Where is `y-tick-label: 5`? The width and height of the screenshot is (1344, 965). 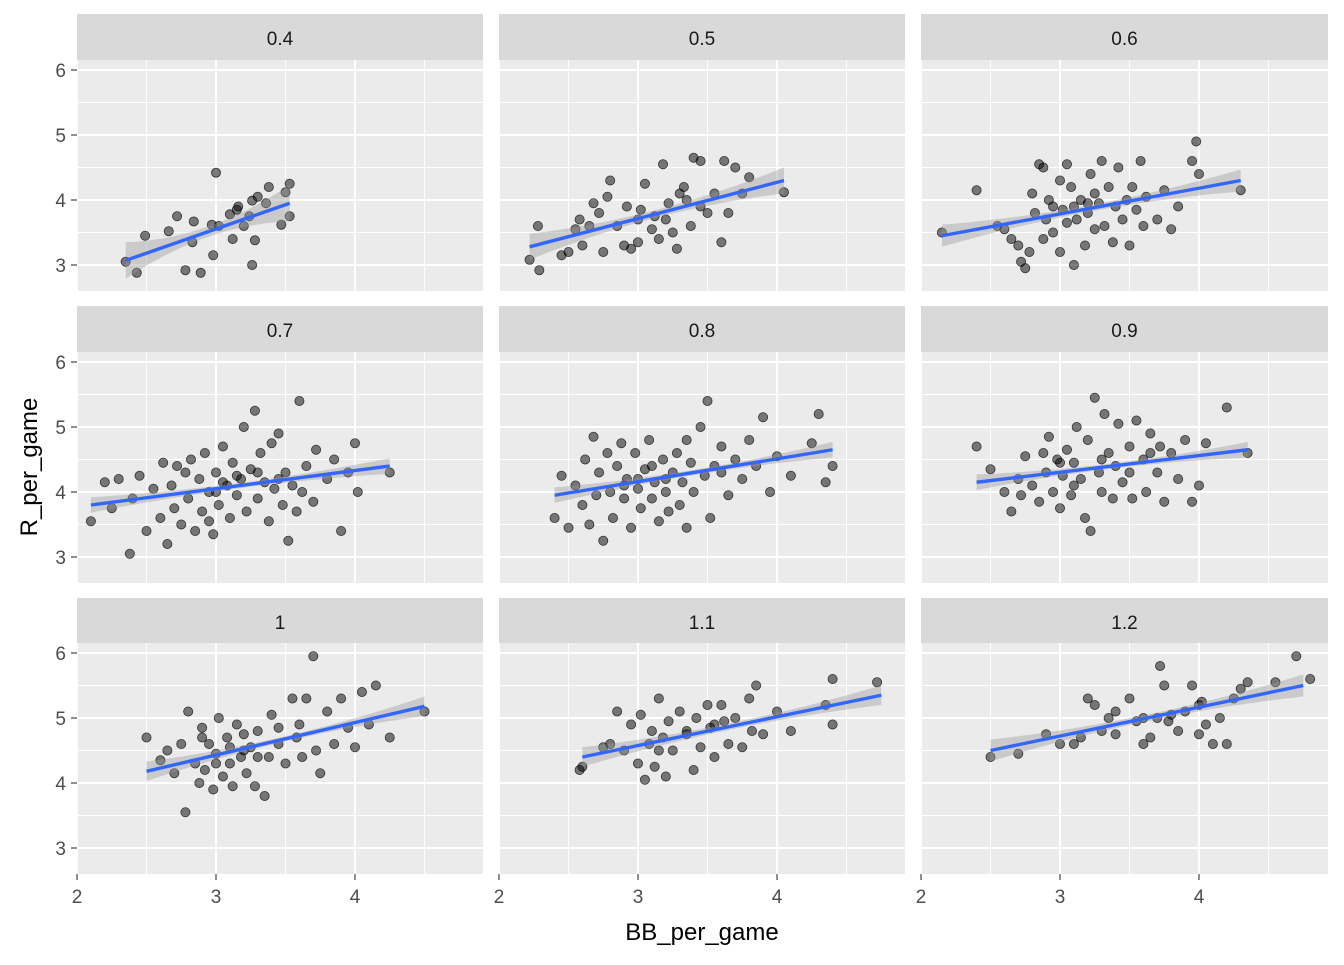 y-tick-label: 5 is located at coordinates (60, 719).